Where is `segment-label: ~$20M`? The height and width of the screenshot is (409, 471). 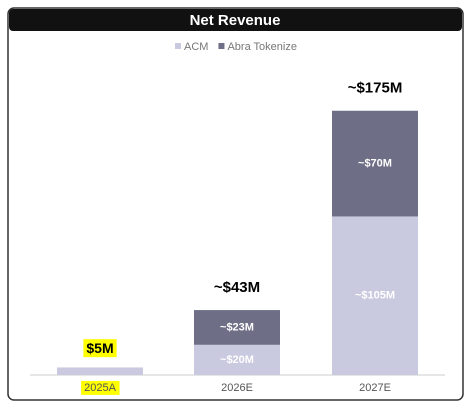 segment-label: ~$20M is located at coordinates (237, 360).